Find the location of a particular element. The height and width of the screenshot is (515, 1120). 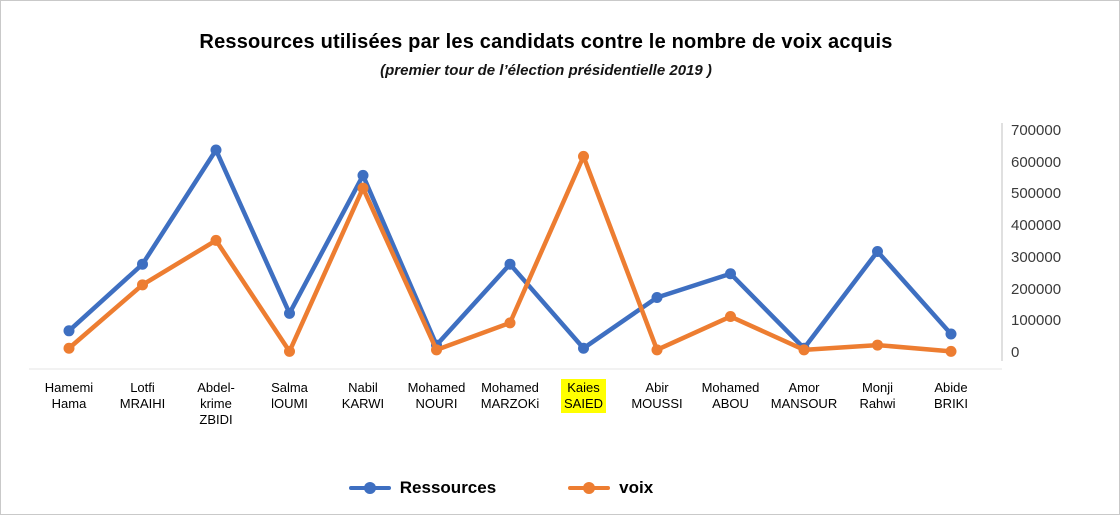

x-axis-label-line: Rahwi is located at coordinates (877, 403).